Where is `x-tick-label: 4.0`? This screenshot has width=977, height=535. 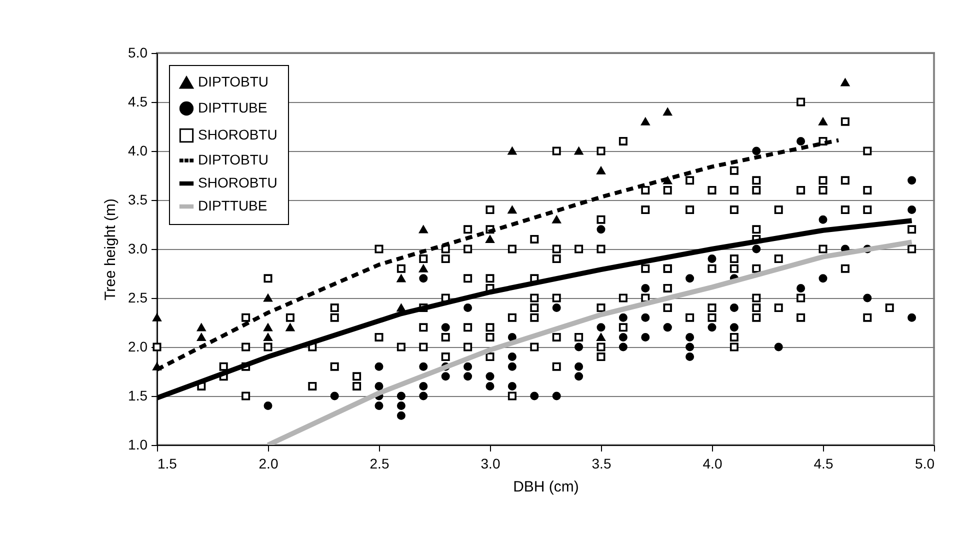 x-tick-label: 4.0 is located at coordinates (712, 464).